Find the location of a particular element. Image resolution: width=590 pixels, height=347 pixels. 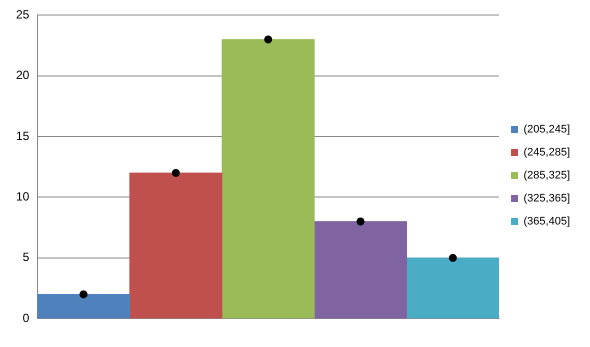

legend-label: (365,405] is located at coordinates (547, 222).